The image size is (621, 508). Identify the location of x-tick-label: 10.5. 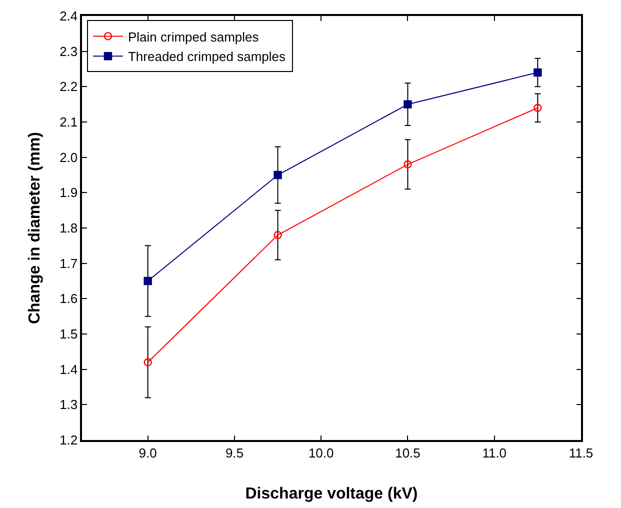
(407, 452).